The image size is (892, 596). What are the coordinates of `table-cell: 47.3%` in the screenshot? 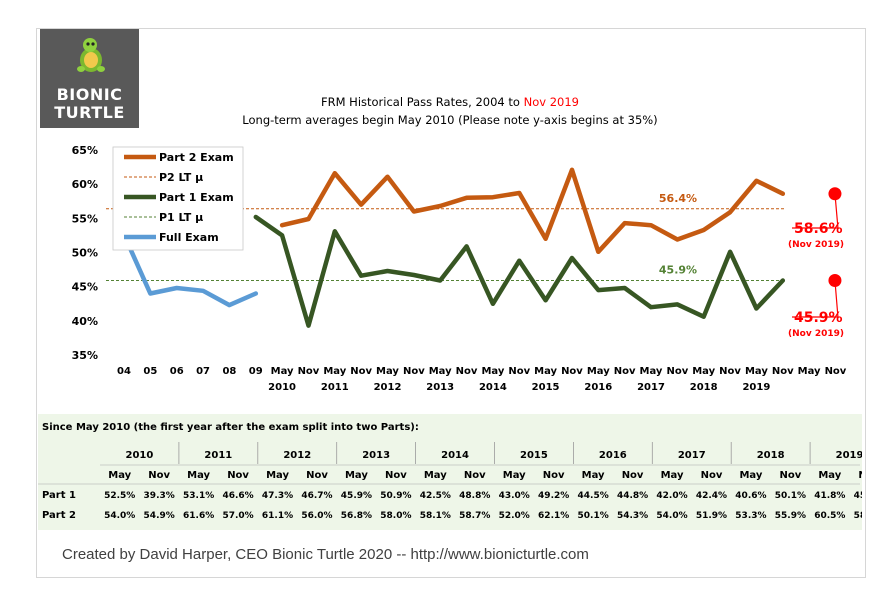 It's located at (277, 496).